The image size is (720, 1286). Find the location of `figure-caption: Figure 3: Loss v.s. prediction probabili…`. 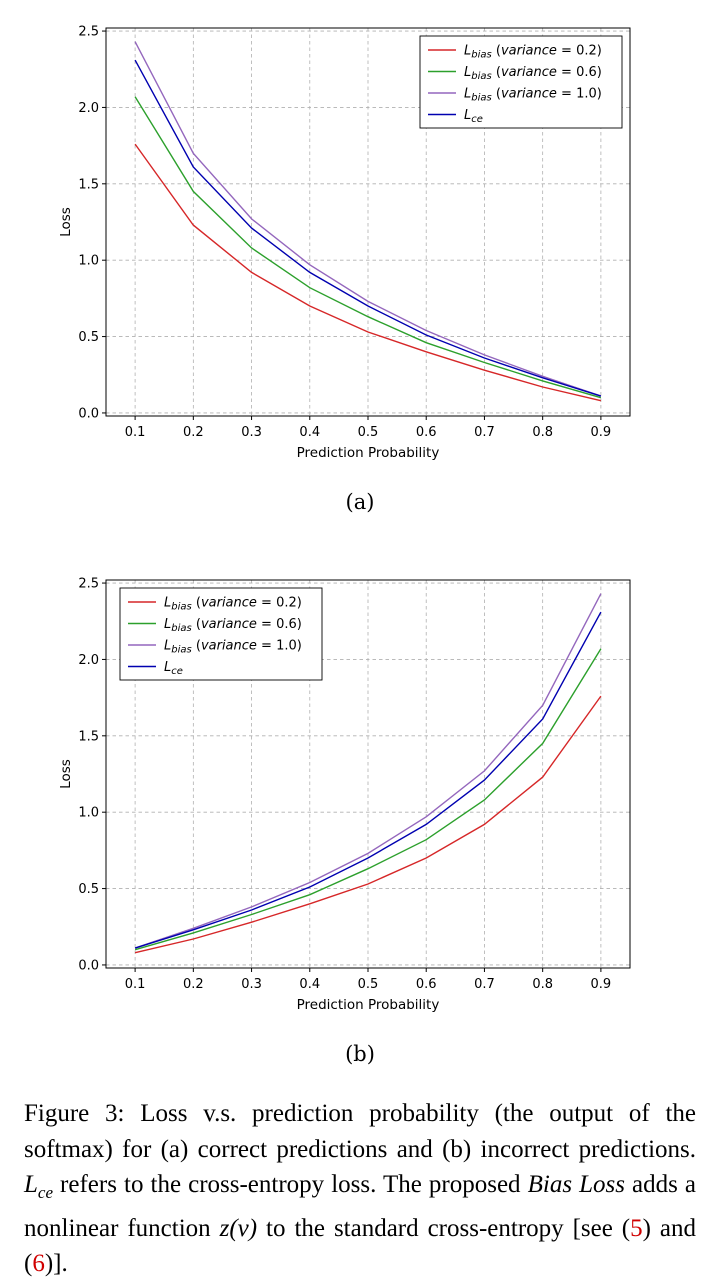

figure-caption: Figure 3: Loss v.s. prediction probabili… is located at coordinates (360, 1189).